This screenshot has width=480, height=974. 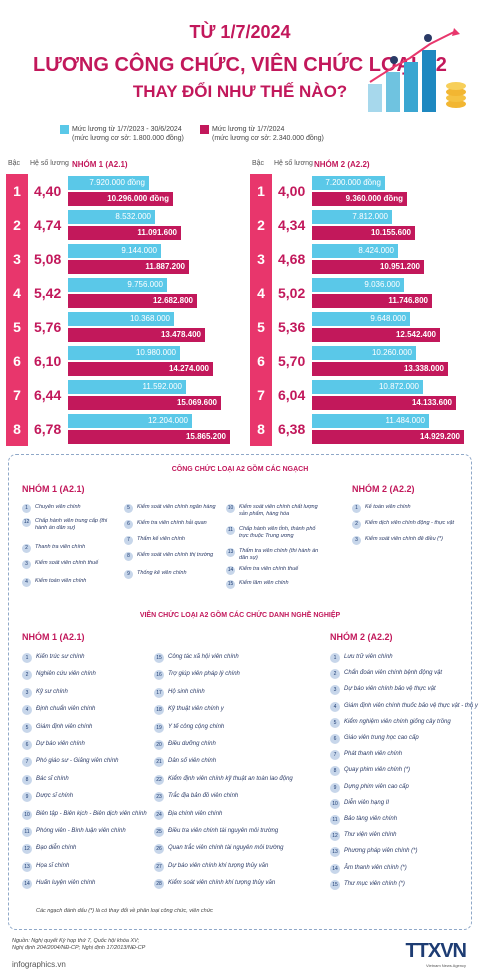 I want to click on list-item: 9 Thống kê viên chính, so click(x=172, y=574).